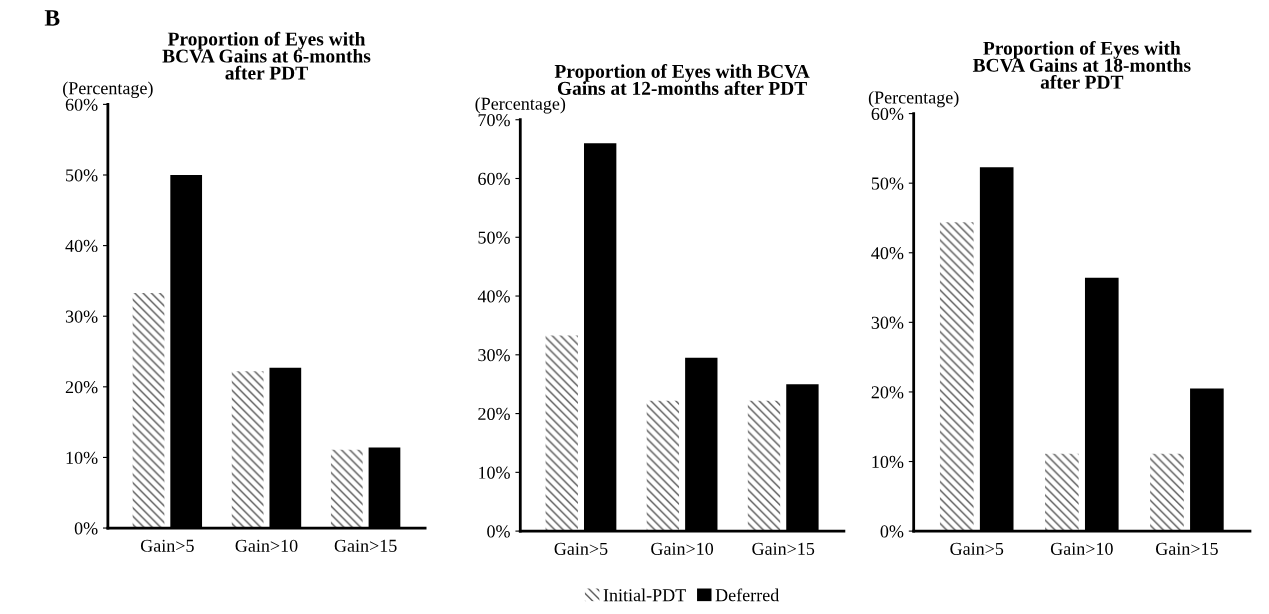  What do you see at coordinates (644, 595) in the screenshot?
I see `legend-label: Initial-PDT` at bounding box center [644, 595].